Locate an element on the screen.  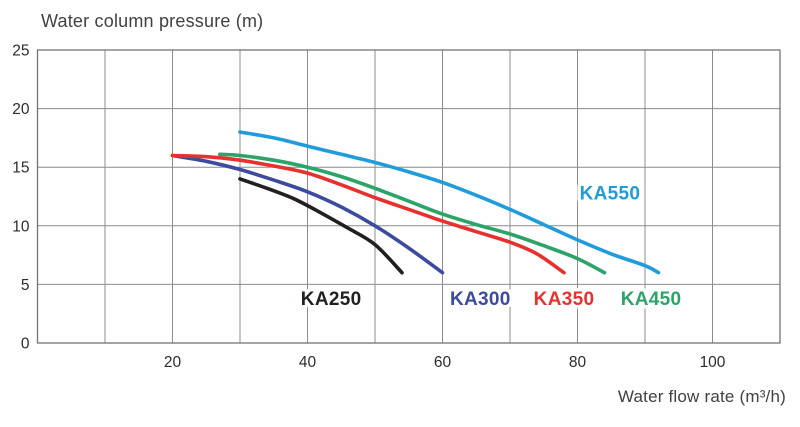
series-ka250-curve is located at coordinates (321, 226).